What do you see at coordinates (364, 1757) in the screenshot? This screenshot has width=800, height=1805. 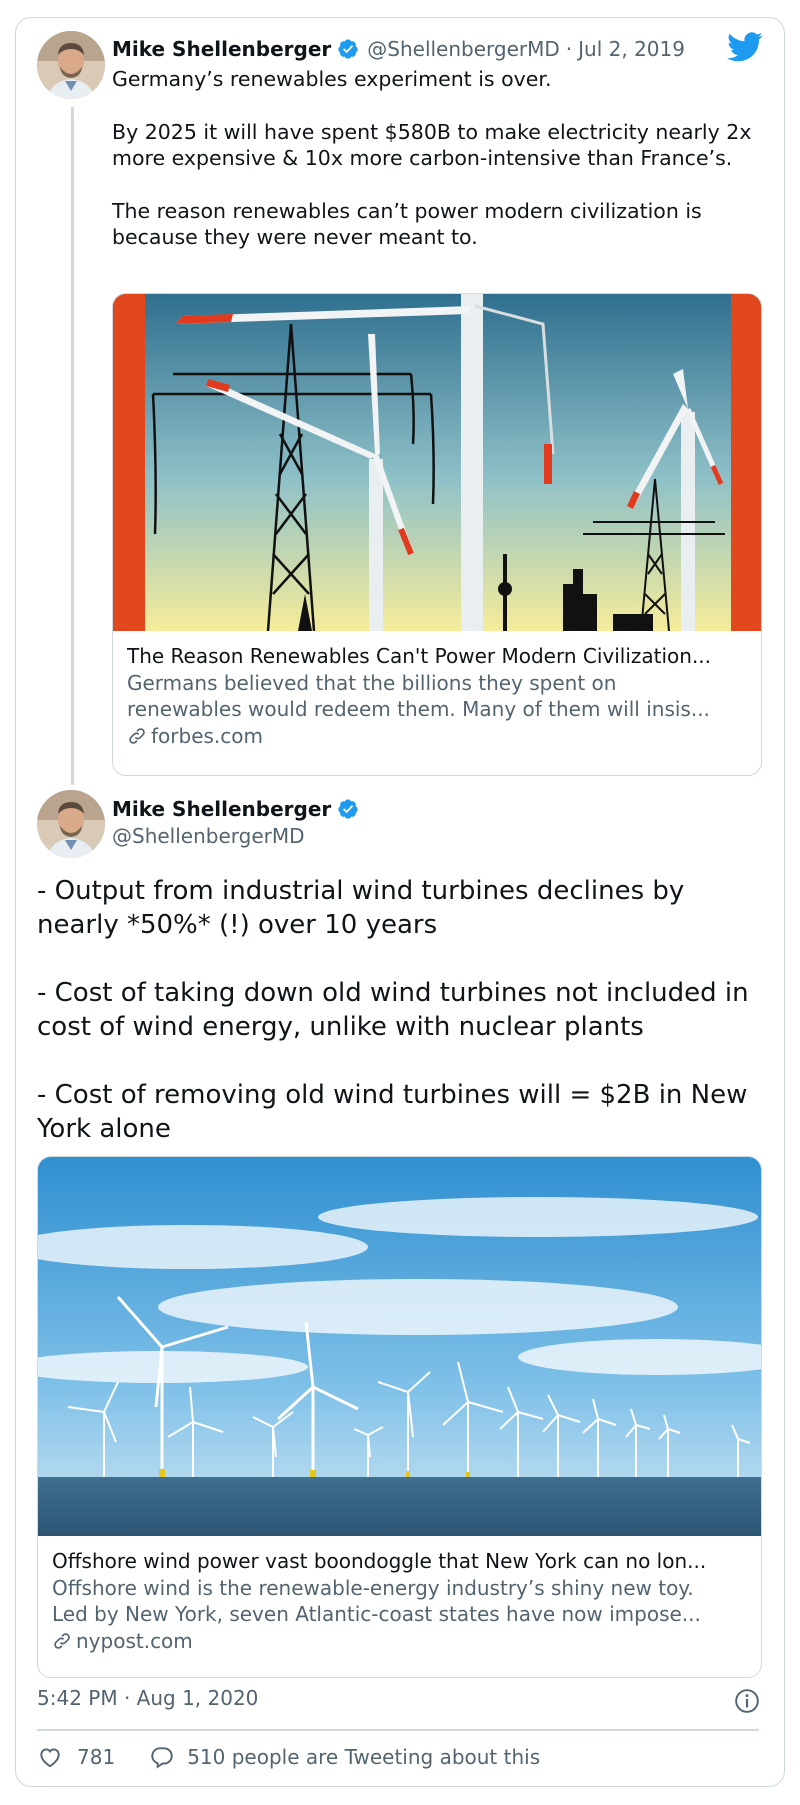 I see `tweeting-about-link: 510 people are Tweeting about this` at bounding box center [364, 1757].